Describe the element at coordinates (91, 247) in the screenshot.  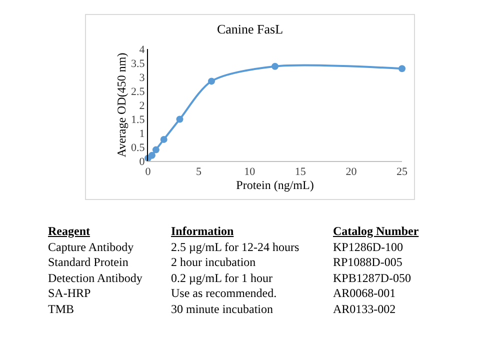
I see `text: Capture Antibody` at that location.